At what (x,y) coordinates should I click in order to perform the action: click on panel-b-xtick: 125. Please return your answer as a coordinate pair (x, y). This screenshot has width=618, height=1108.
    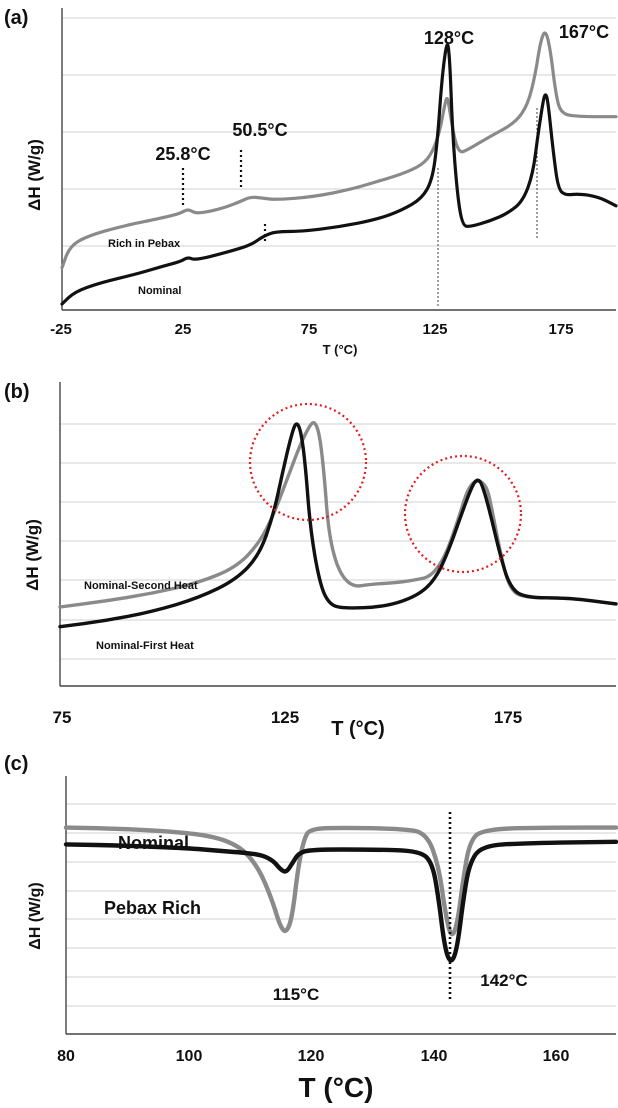
    Looking at the image, I should click on (285, 717).